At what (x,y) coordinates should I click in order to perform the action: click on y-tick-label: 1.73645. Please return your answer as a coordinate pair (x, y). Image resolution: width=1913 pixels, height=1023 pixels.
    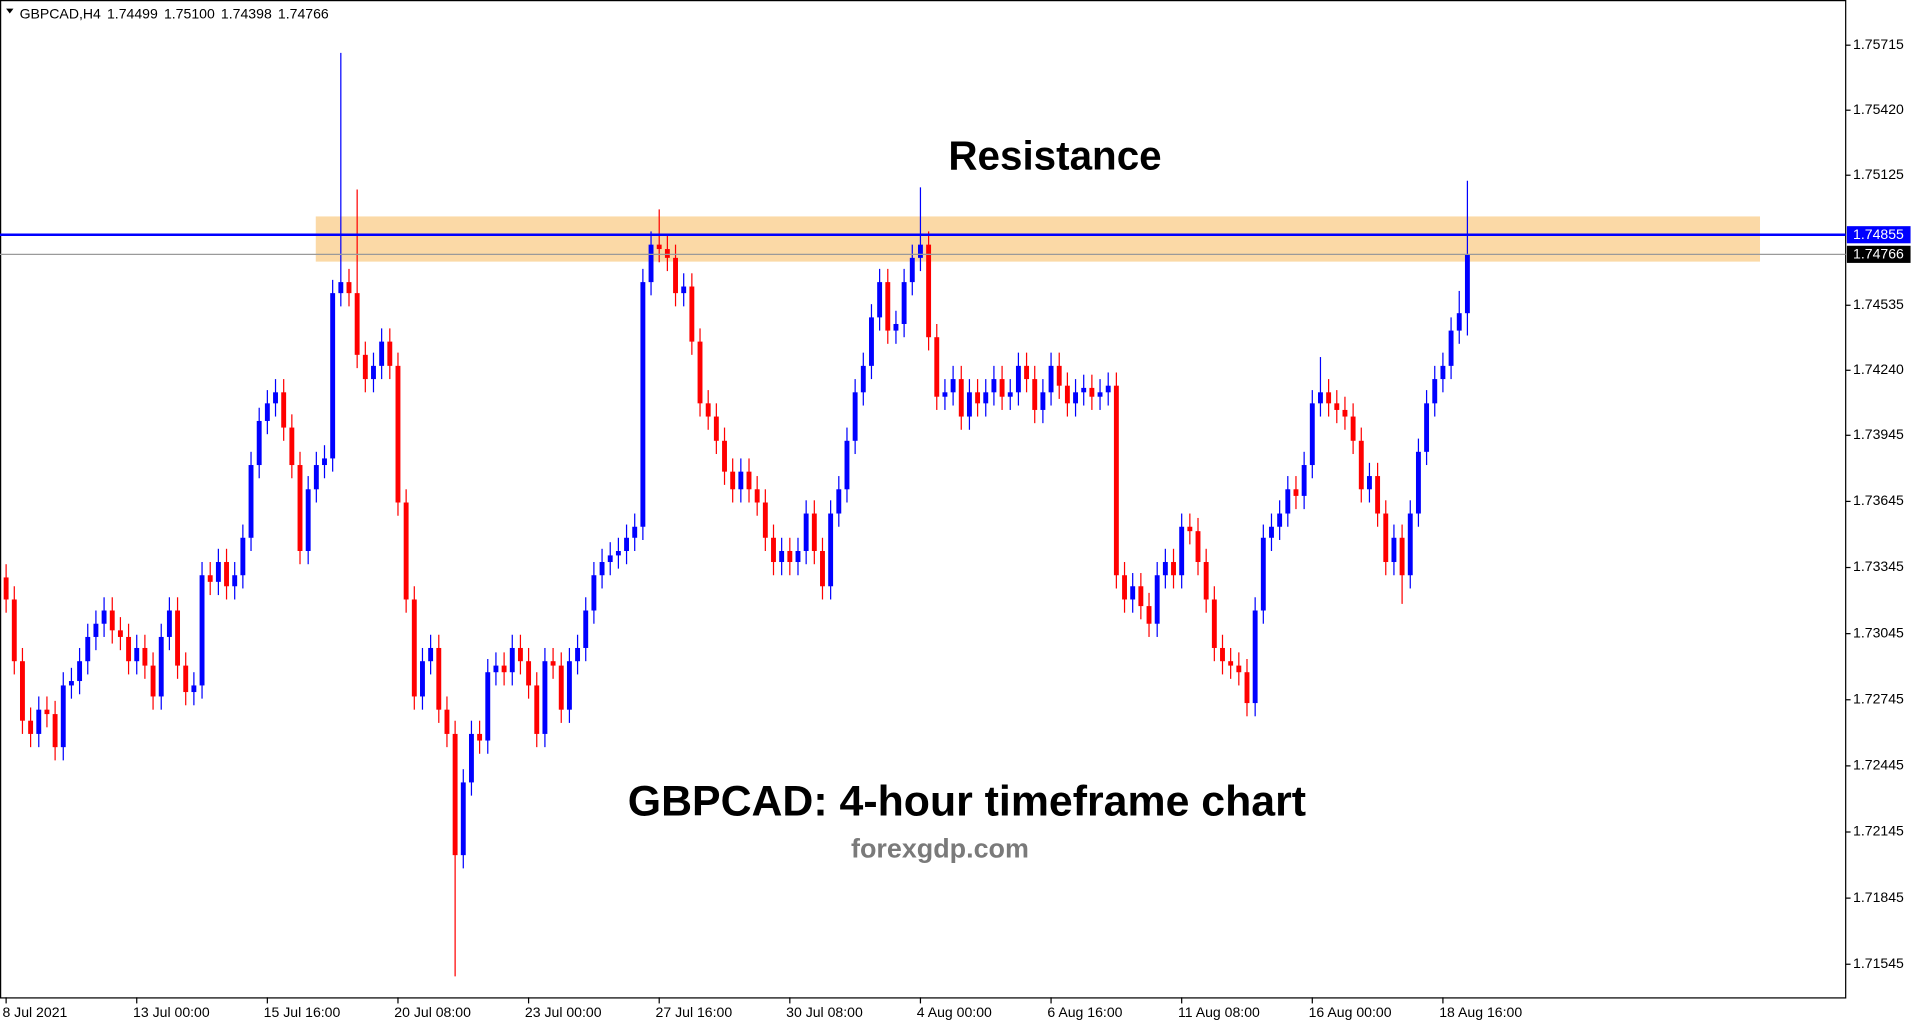
    Looking at the image, I should click on (1878, 500).